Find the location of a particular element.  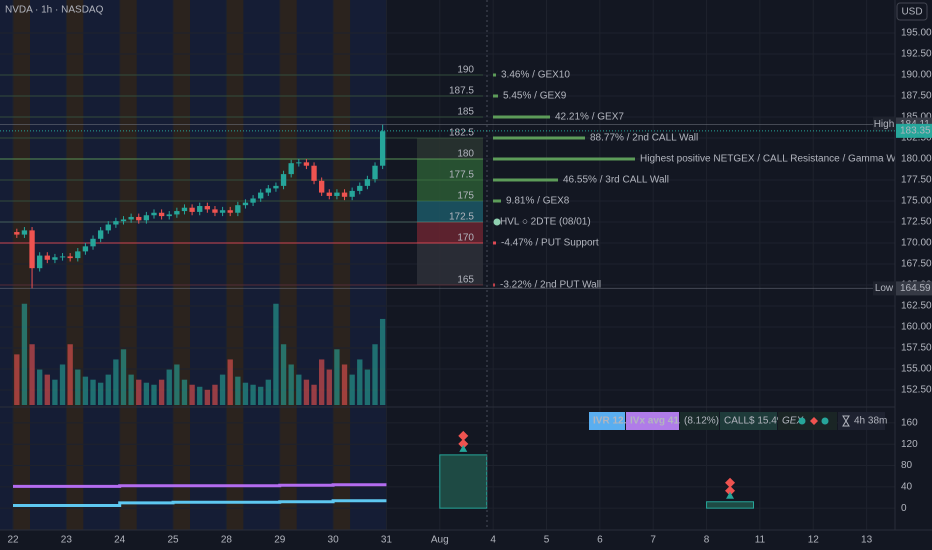

info-chip is located at coordinates (861, 421).